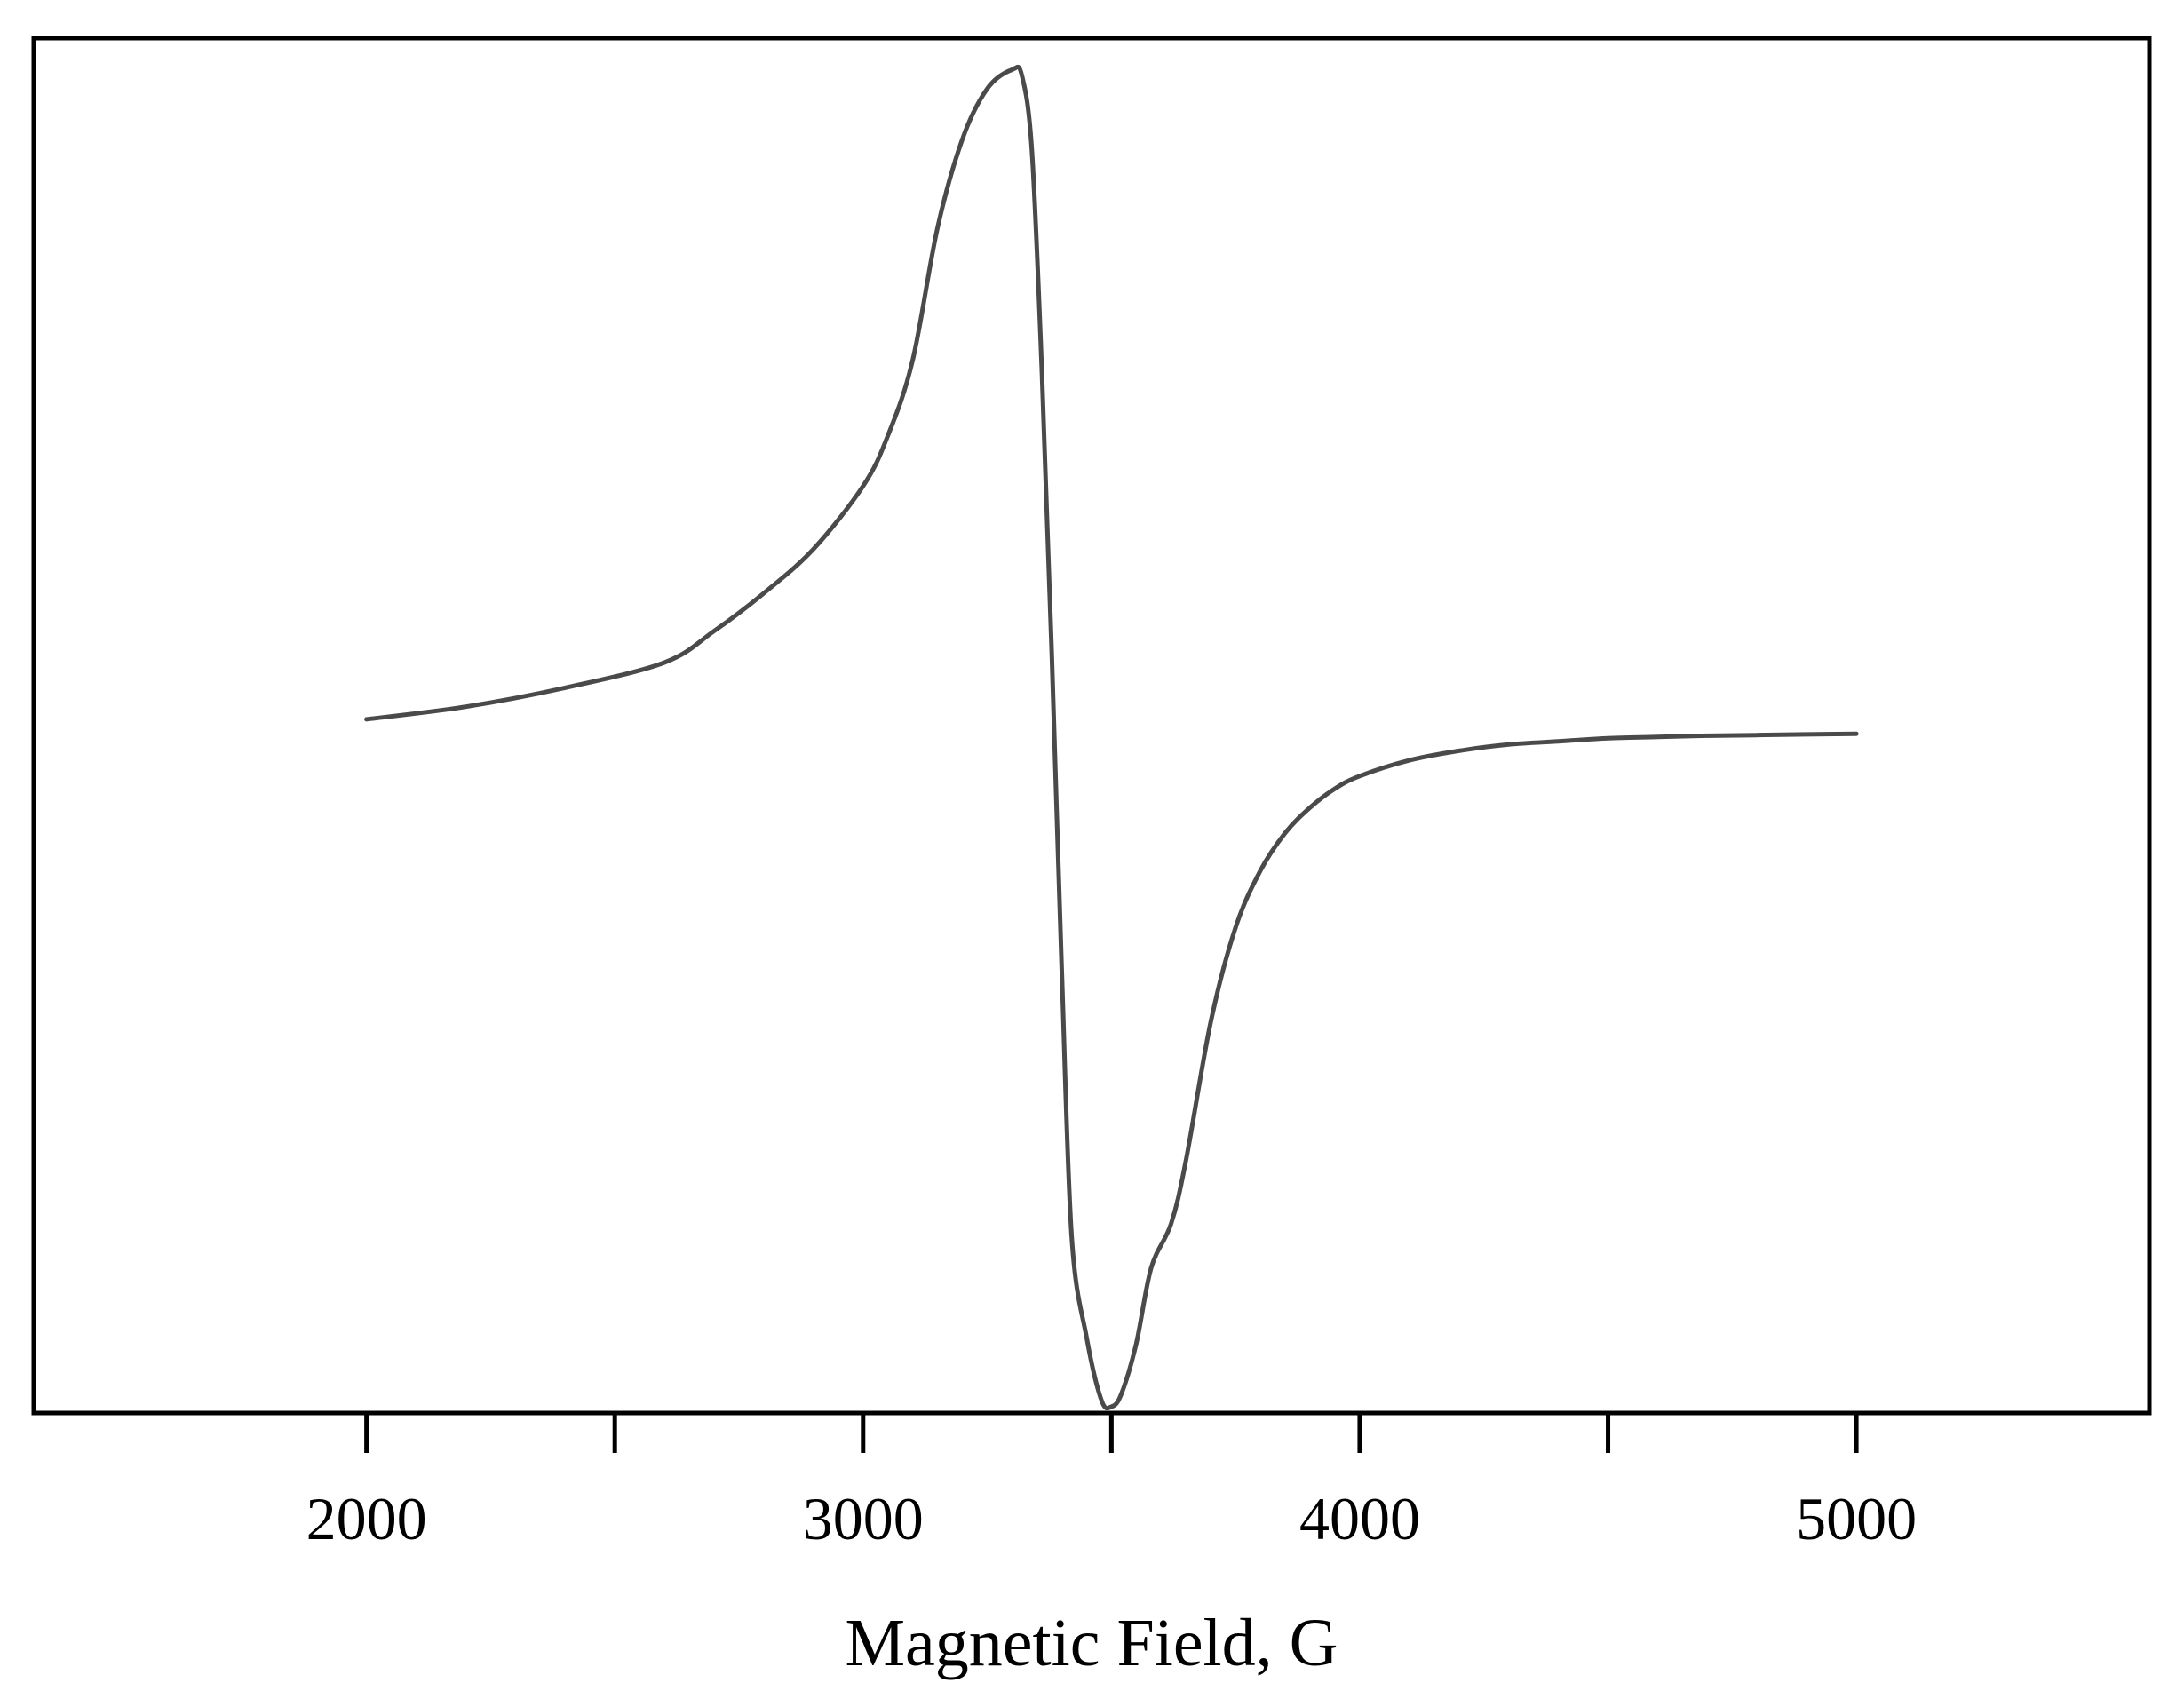 This screenshot has width=2184, height=1699. Describe the element at coordinates (1359, 1518) in the screenshot. I see `x-tick-label-4000: 4000` at that location.